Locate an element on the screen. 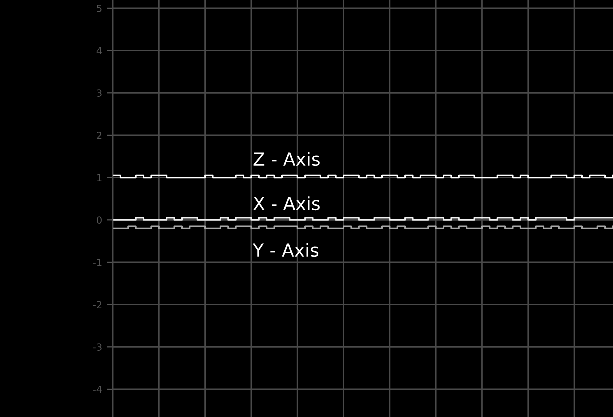 This screenshot has height=417, width=613. series-label: X - Axis is located at coordinates (287, 203).